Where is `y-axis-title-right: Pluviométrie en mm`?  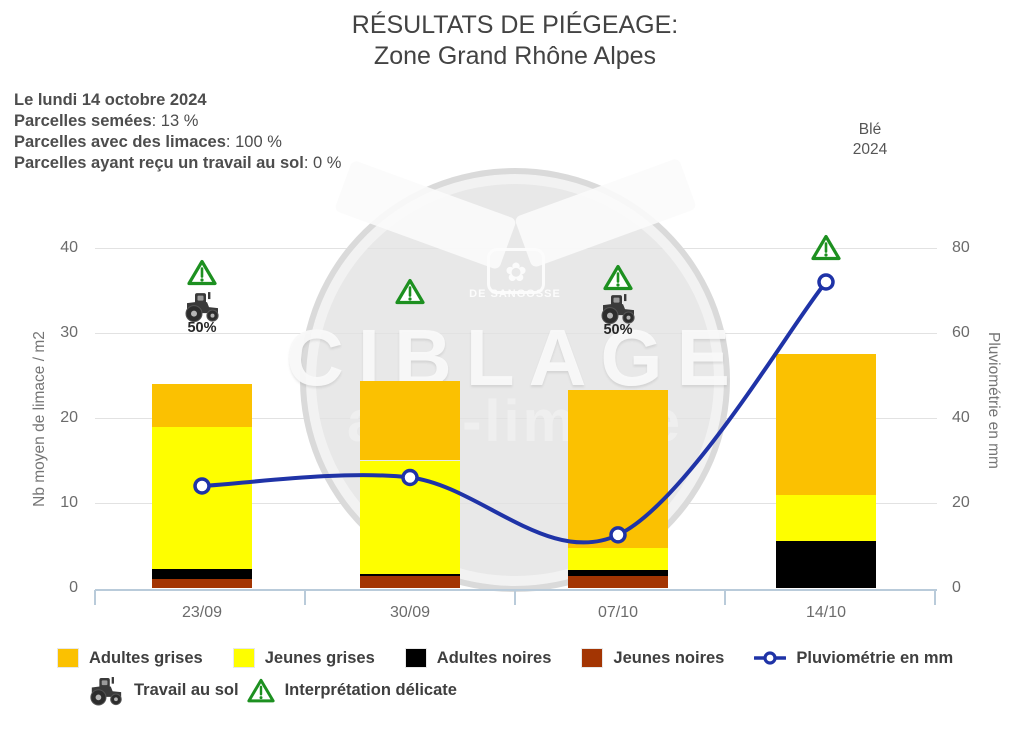 y-axis-title-right: Pluviométrie en mm is located at coordinates (993, 400).